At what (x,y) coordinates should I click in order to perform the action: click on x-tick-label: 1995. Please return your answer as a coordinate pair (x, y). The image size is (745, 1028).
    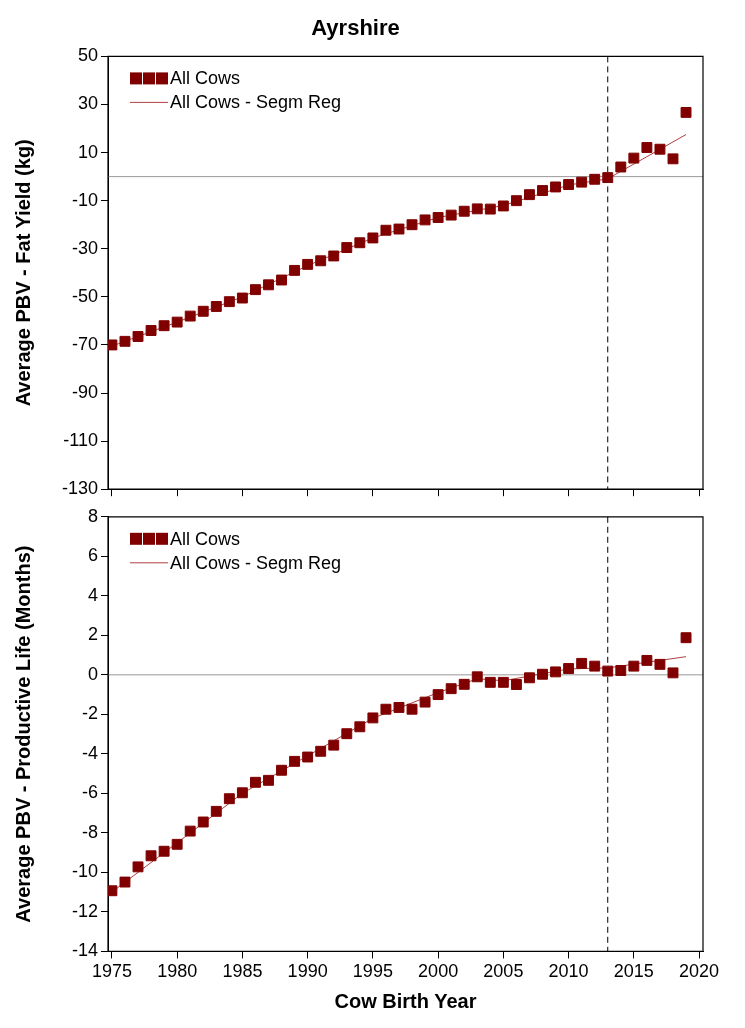
    Looking at the image, I should click on (372, 971).